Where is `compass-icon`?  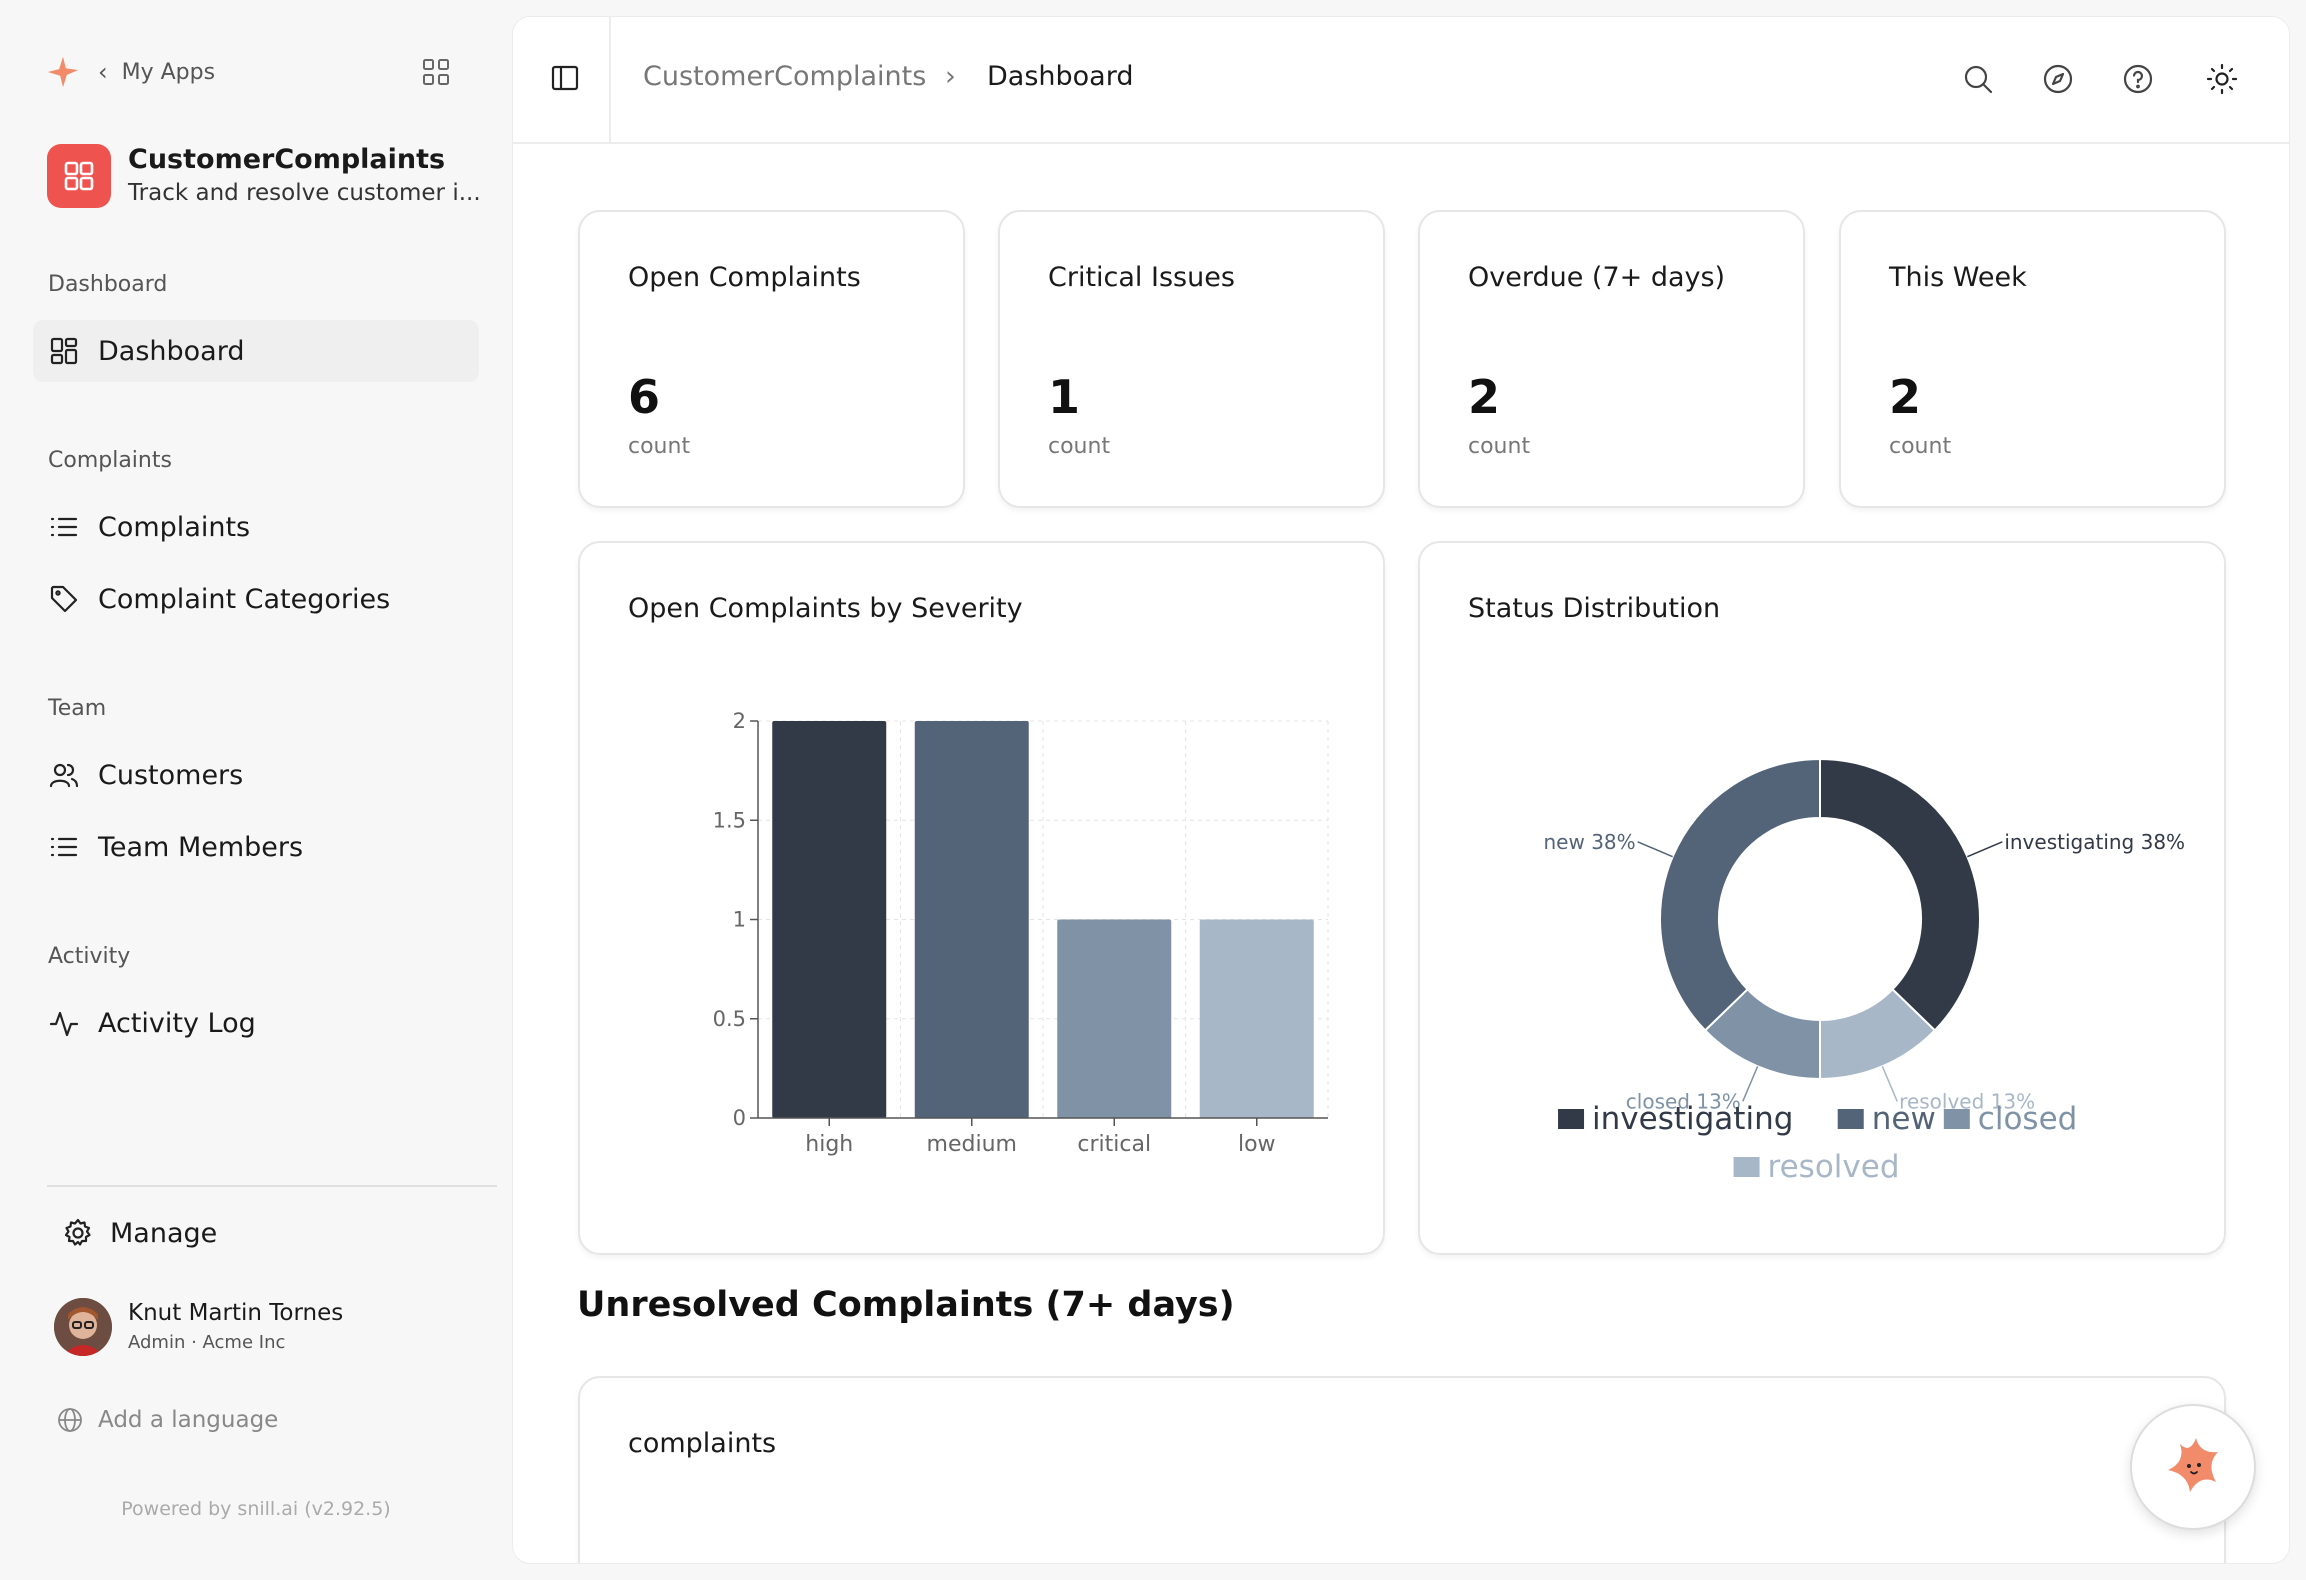
compass-icon is located at coordinates (2058, 79).